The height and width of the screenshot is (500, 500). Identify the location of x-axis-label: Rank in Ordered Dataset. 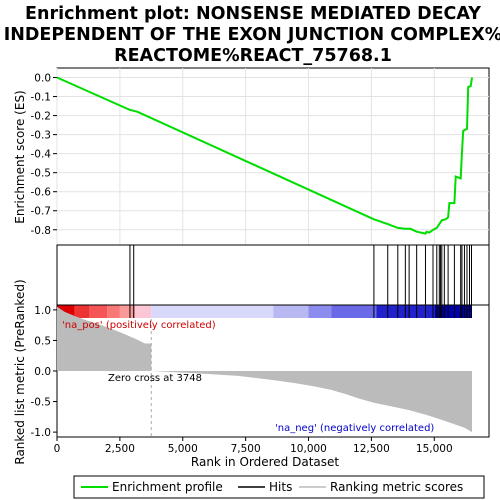
(265, 462).